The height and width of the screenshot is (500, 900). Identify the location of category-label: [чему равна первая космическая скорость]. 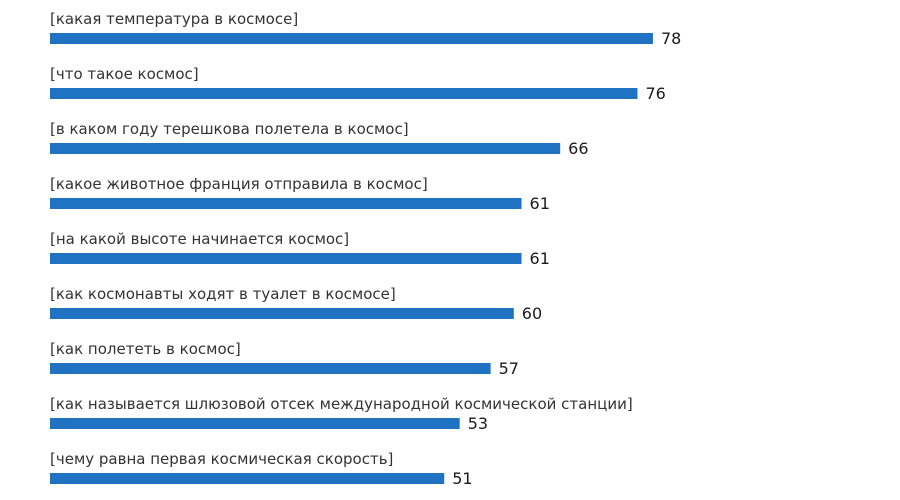
(221, 459).